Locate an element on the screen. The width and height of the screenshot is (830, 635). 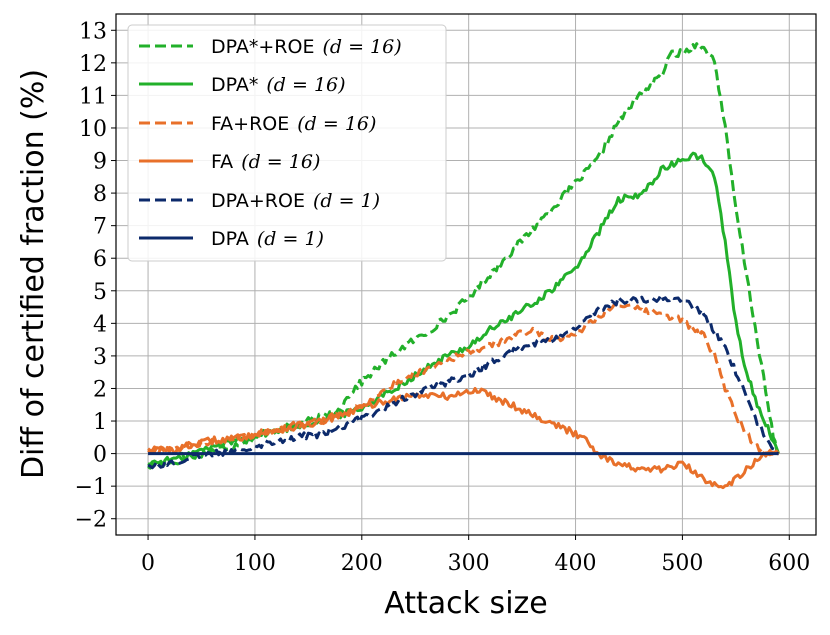
y-tick-label-14: 12 is located at coordinates (93, 64).